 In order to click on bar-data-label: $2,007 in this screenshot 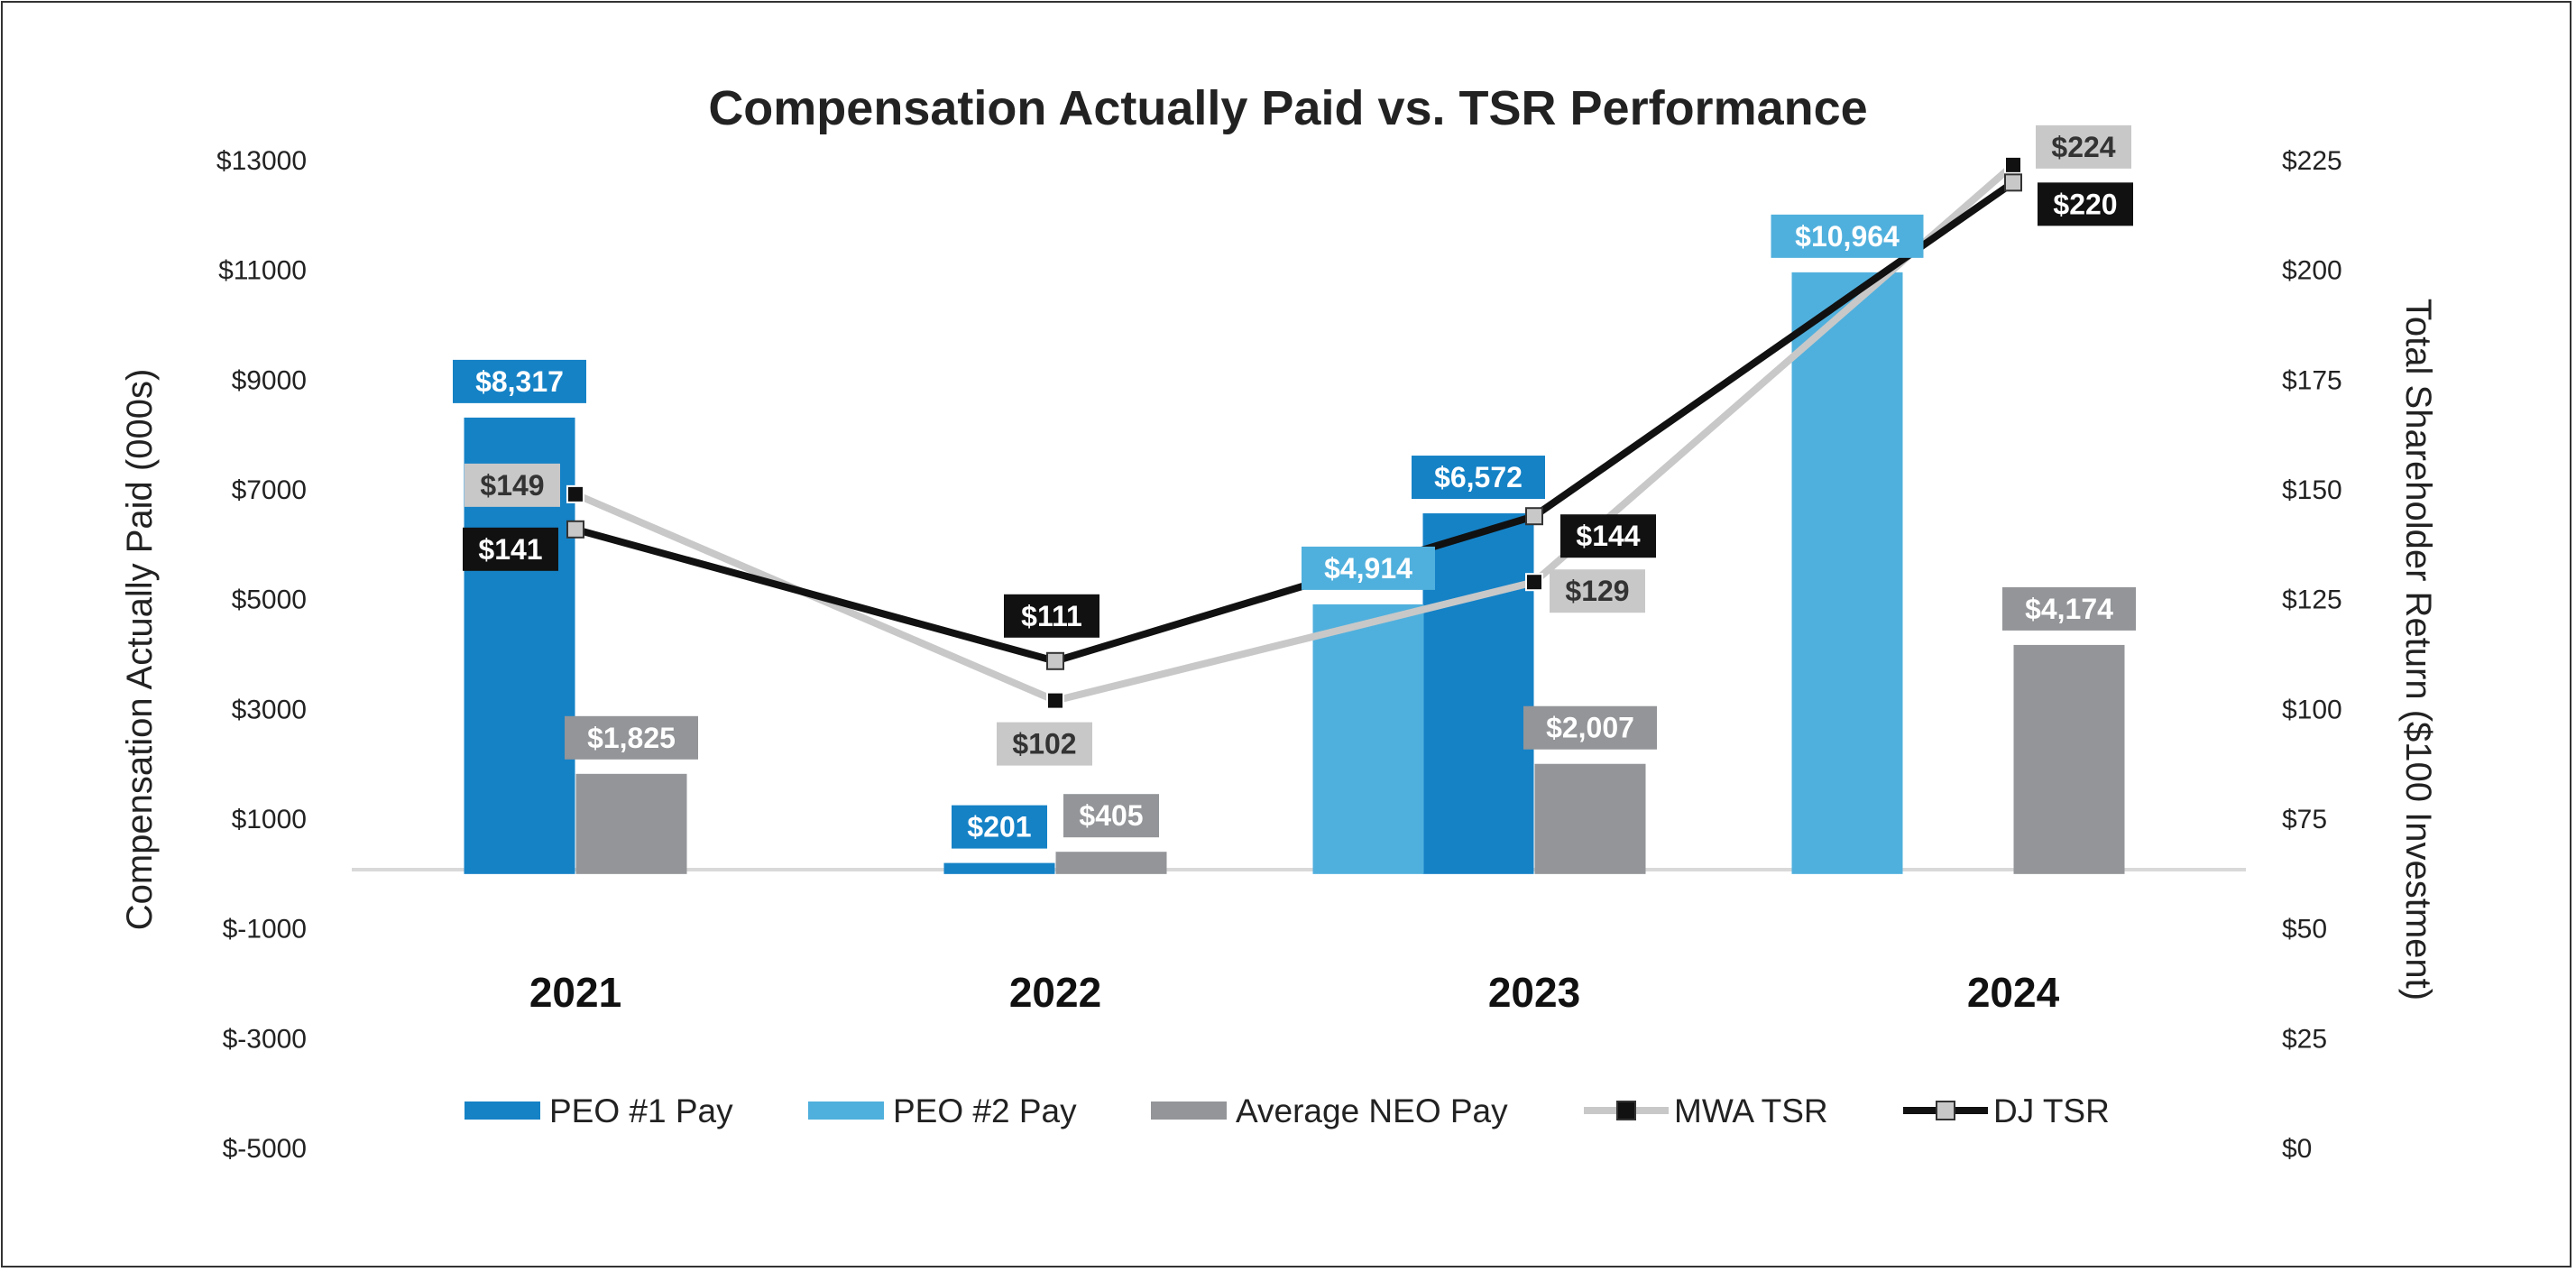, I will do `click(1590, 728)`.